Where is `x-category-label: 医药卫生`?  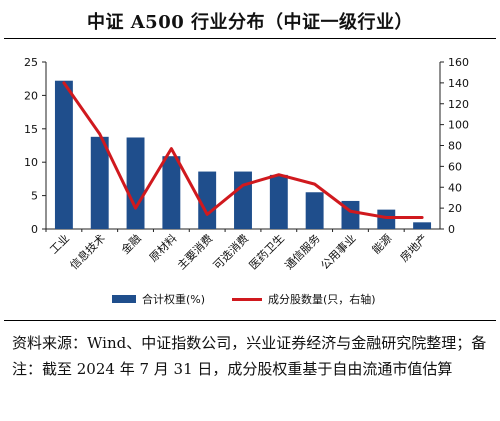 x-category-label: 医药卫生 is located at coordinates (266, 251).